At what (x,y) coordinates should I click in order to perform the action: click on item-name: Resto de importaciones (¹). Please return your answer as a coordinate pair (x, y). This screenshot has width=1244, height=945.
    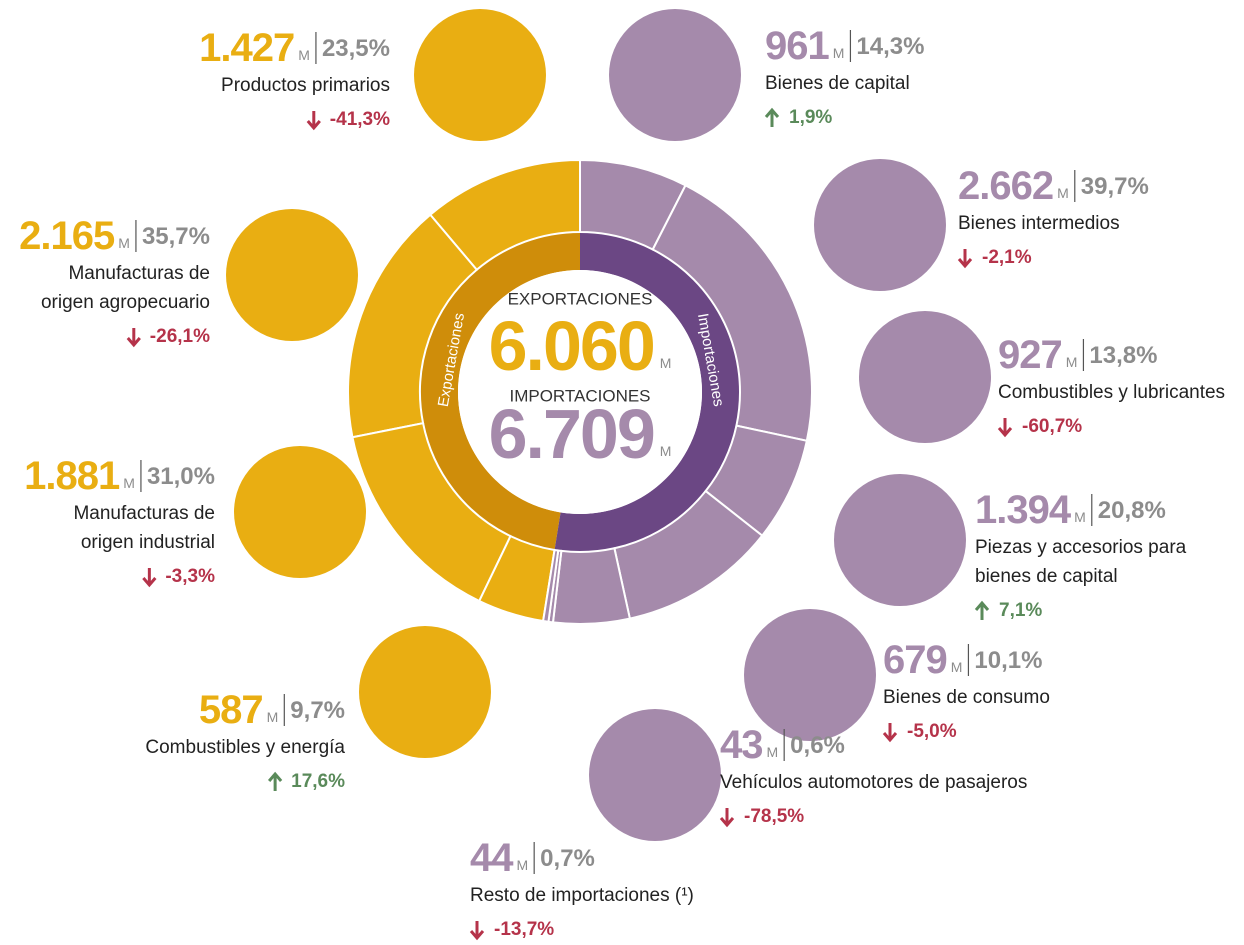
    Looking at the image, I should click on (582, 895).